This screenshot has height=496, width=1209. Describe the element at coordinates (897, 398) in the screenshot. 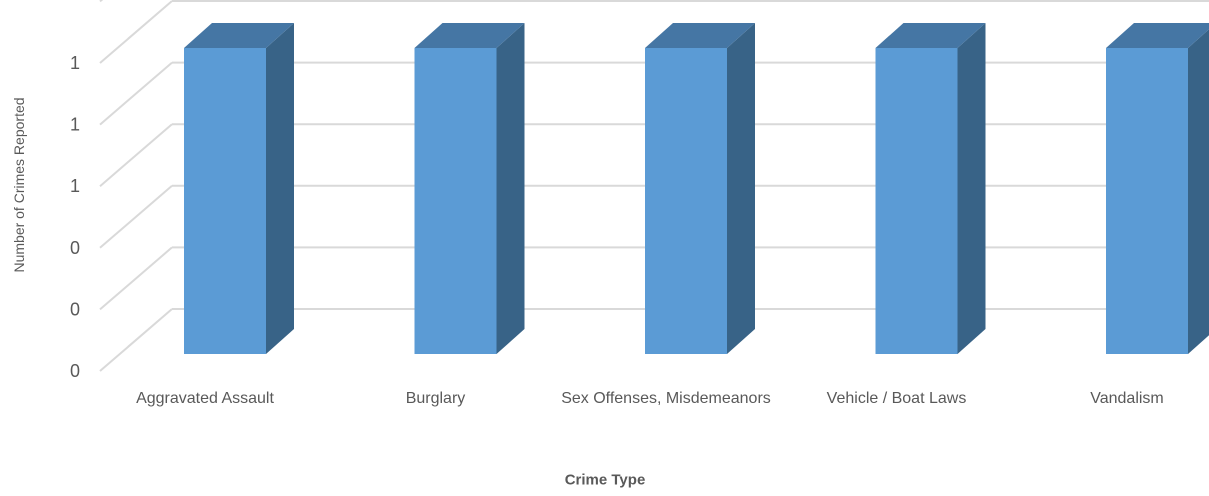

I see `x-tick-label: Vehicle / Boat Laws` at that location.